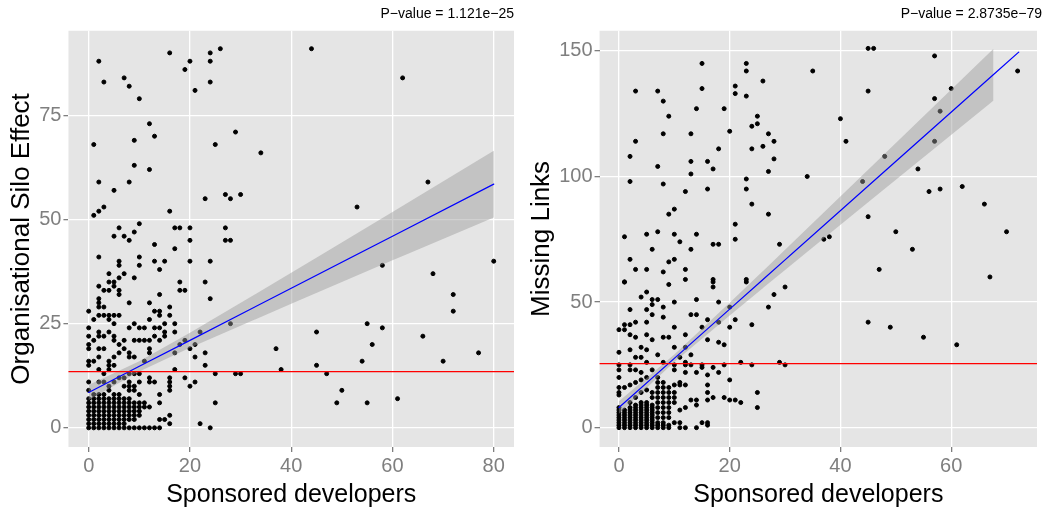 This screenshot has height=512, width=1042. What do you see at coordinates (50, 113) in the screenshot?
I see `y-tick-label: 75` at bounding box center [50, 113].